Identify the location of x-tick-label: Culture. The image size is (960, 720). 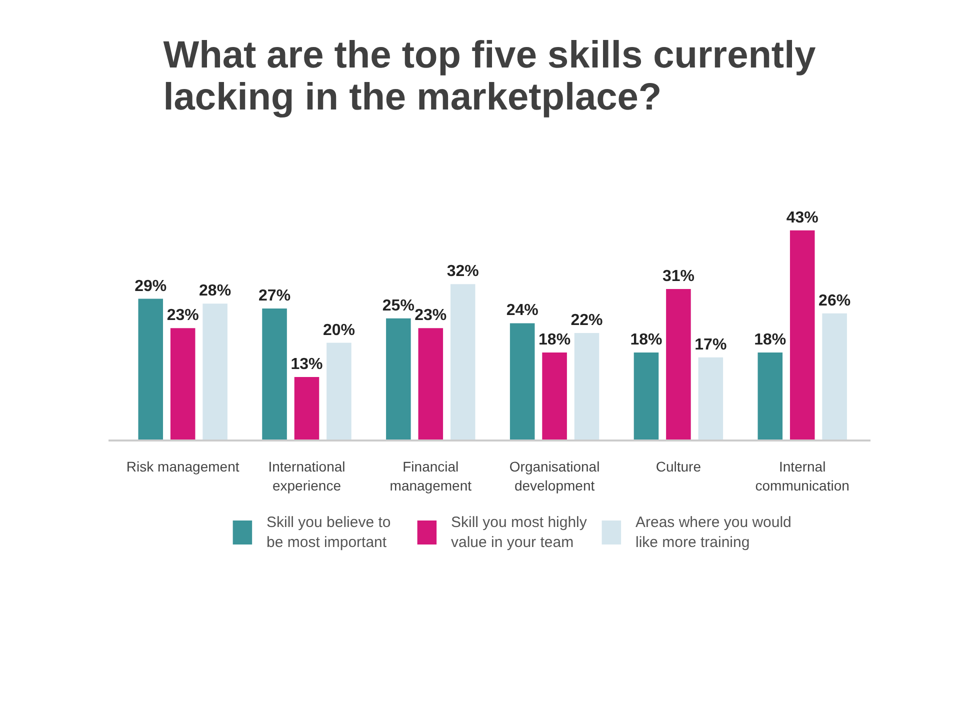
(679, 466).